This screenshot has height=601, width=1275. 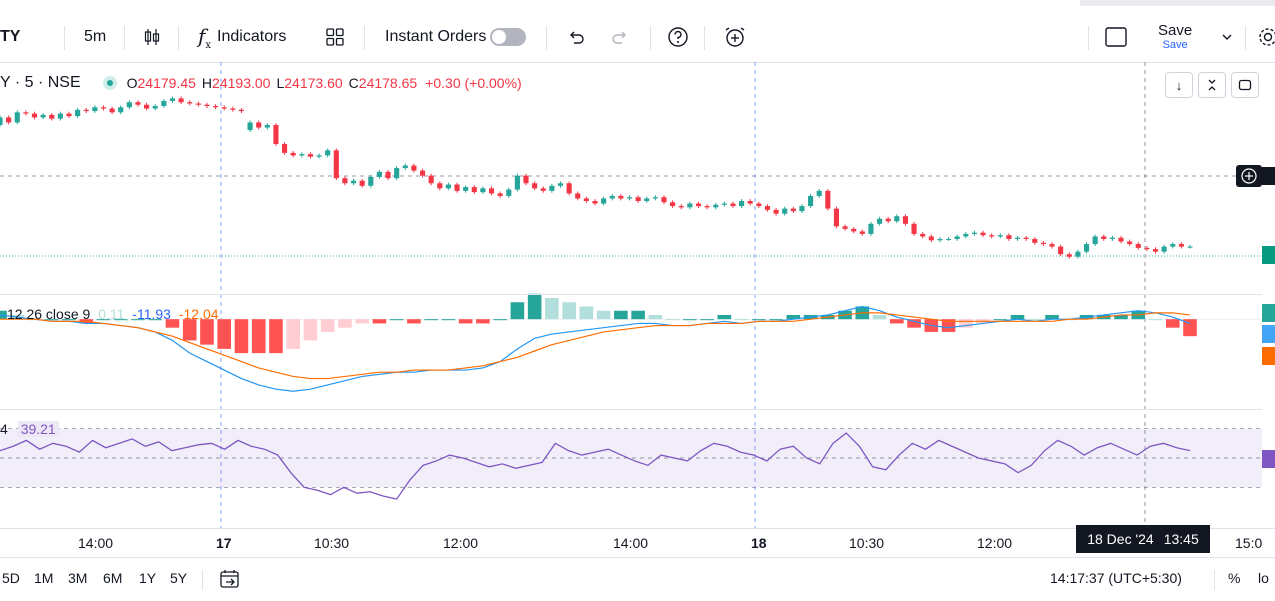 What do you see at coordinates (1175, 37) in the screenshot?
I see `save-button: Save Save` at bounding box center [1175, 37].